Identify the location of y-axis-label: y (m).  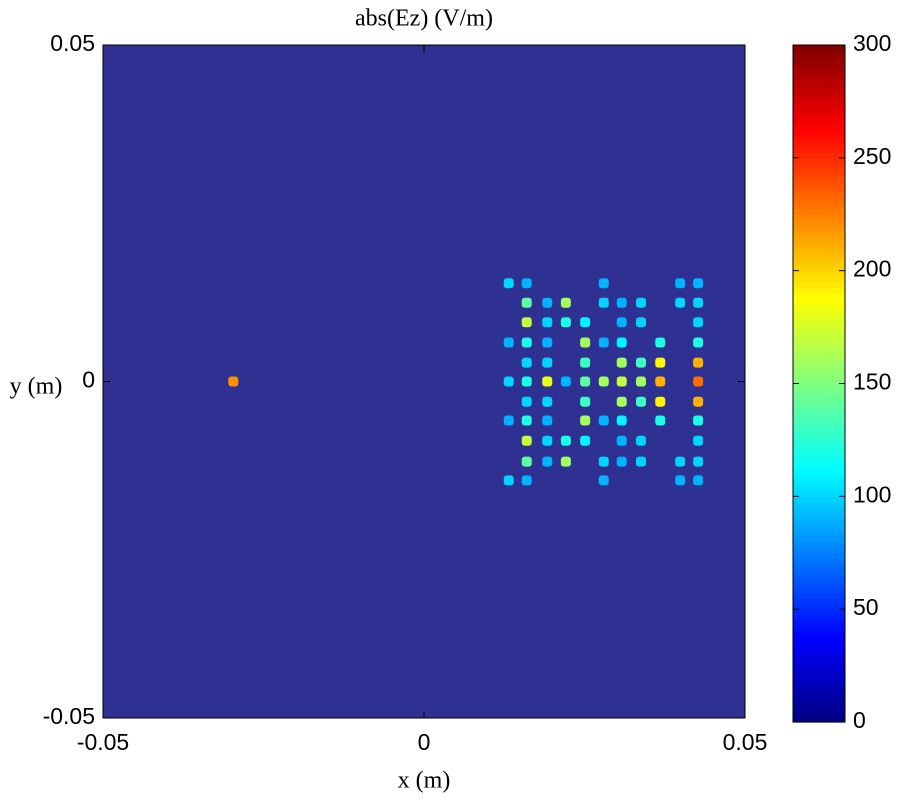
(36, 387).